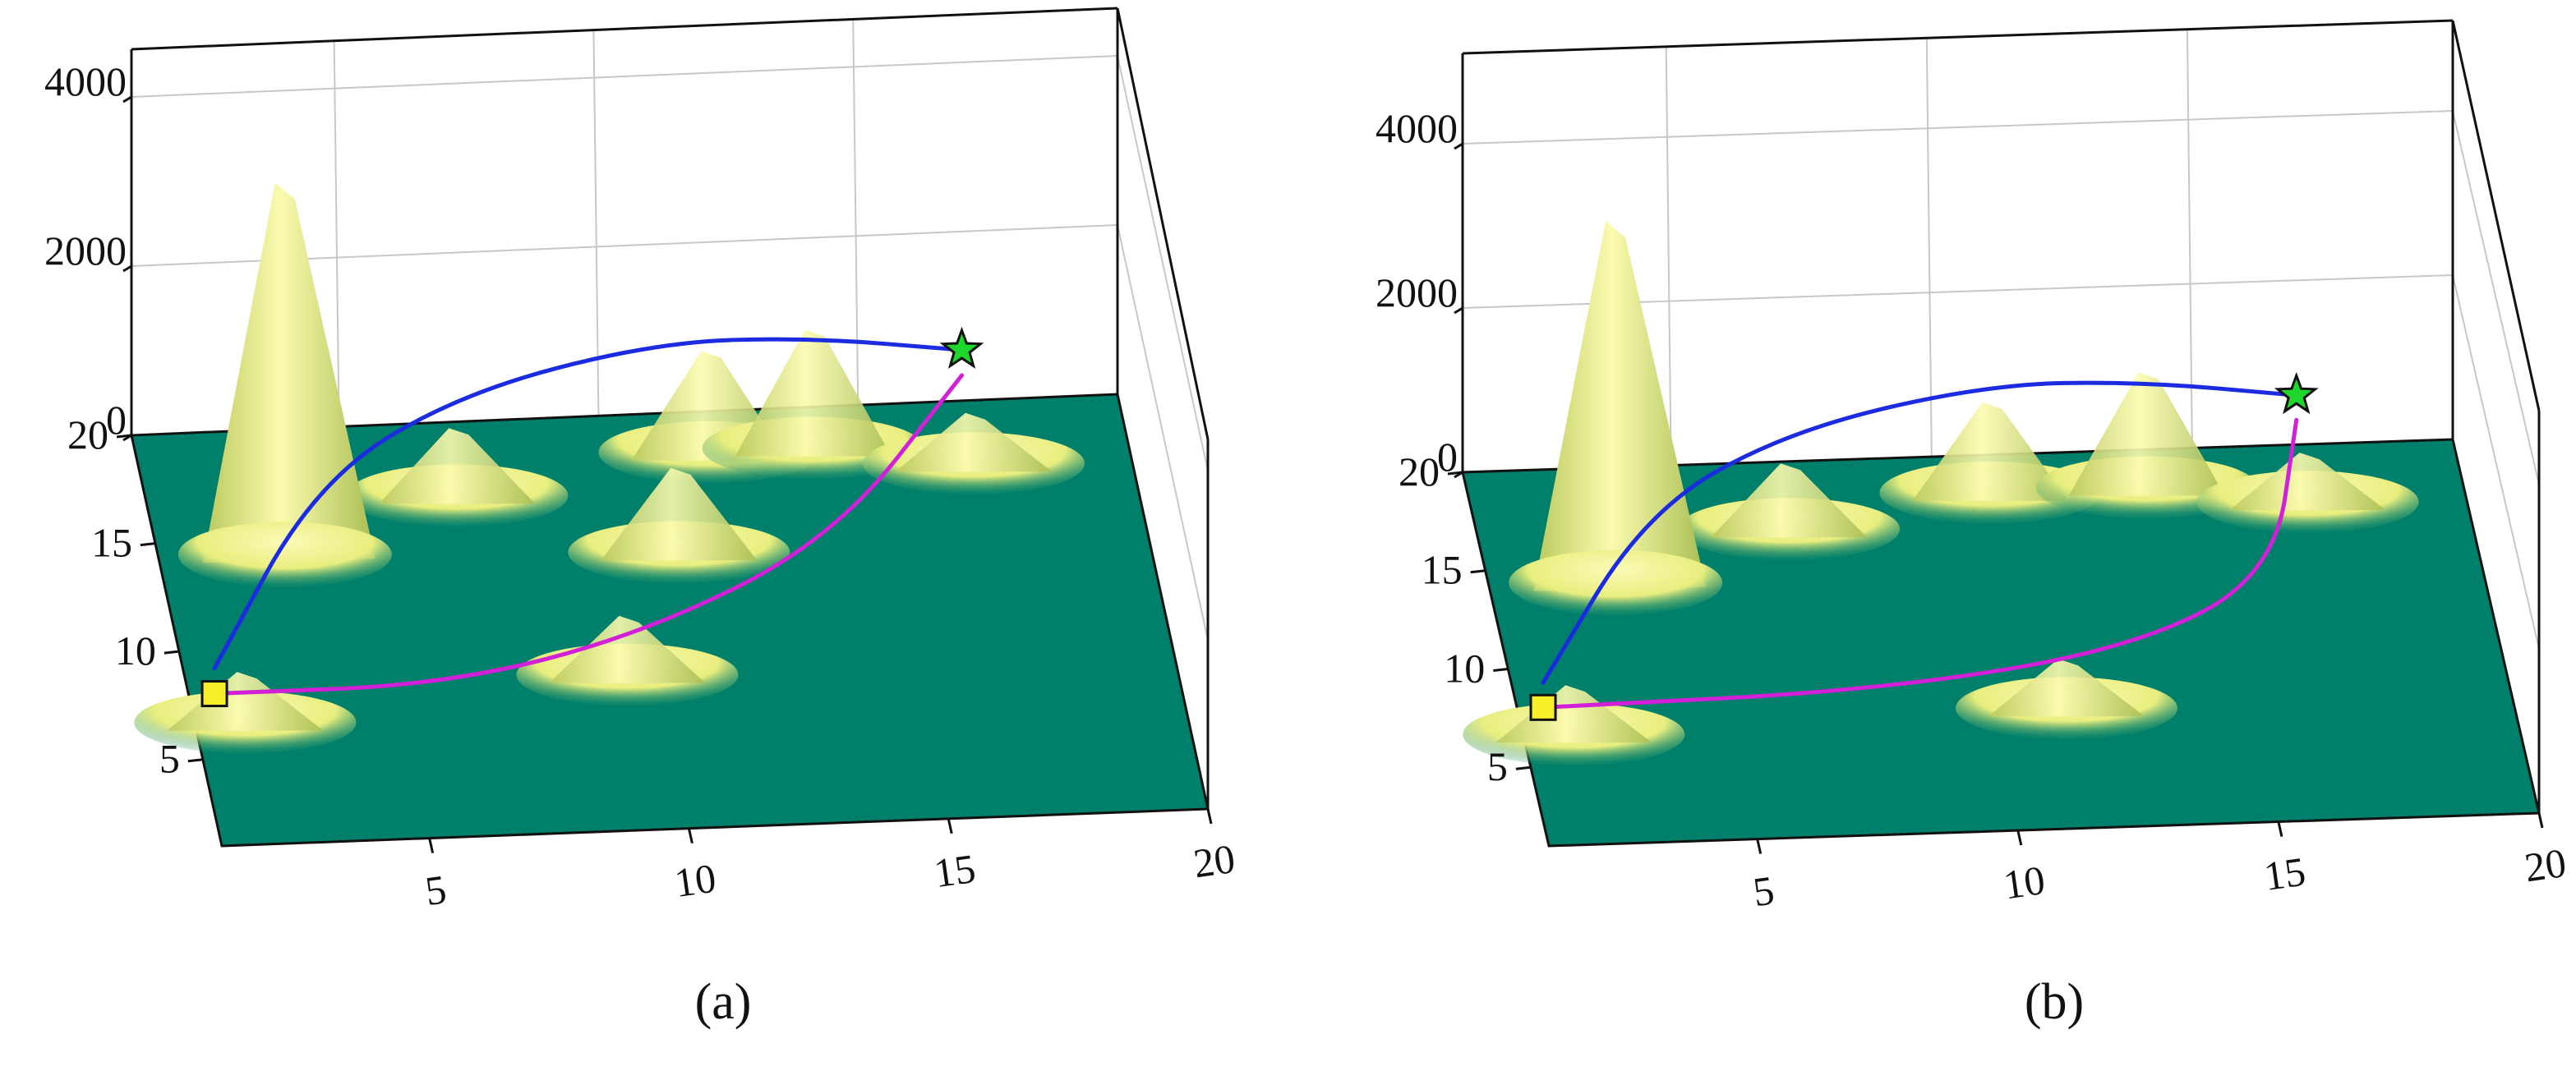 Image resolution: width=2576 pixels, height=1071 pixels. I want to click on panel-caption: (a), so click(723, 1002).